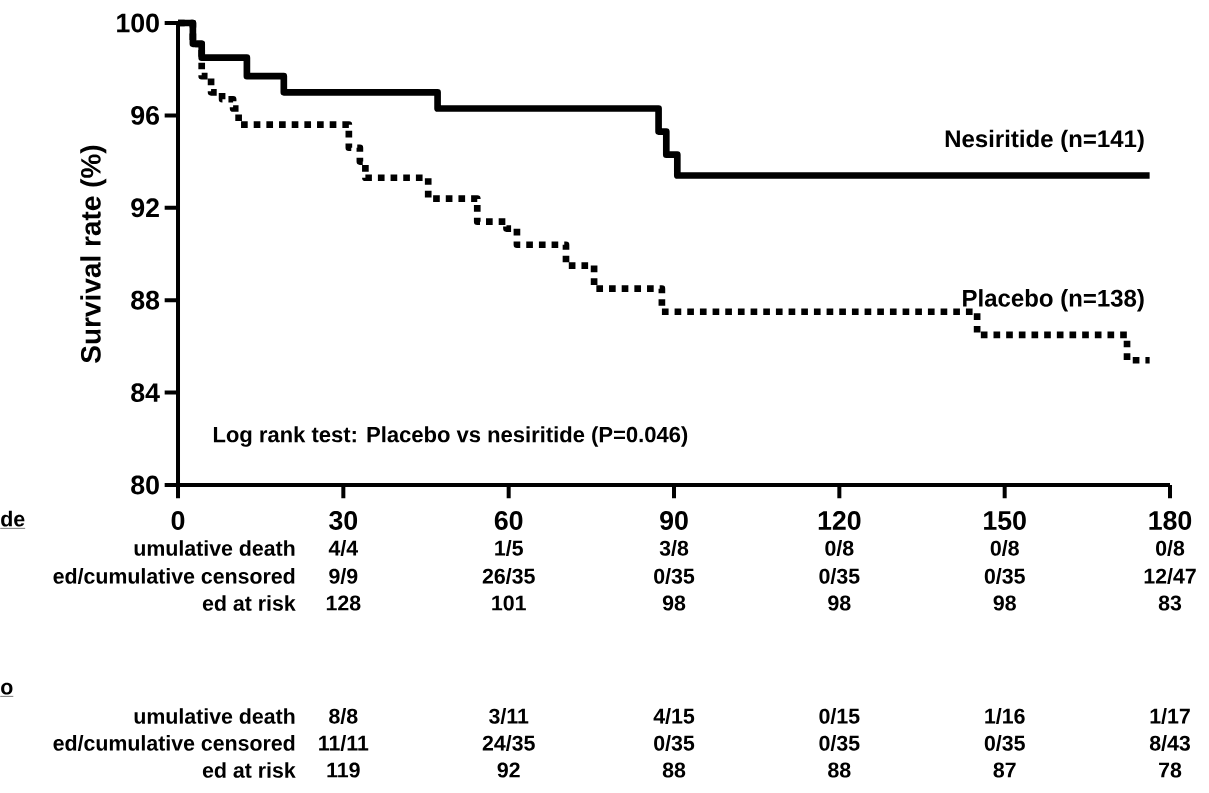  Describe the element at coordinates (343, 770) in the screenshot. I see `text: 119` at that location.